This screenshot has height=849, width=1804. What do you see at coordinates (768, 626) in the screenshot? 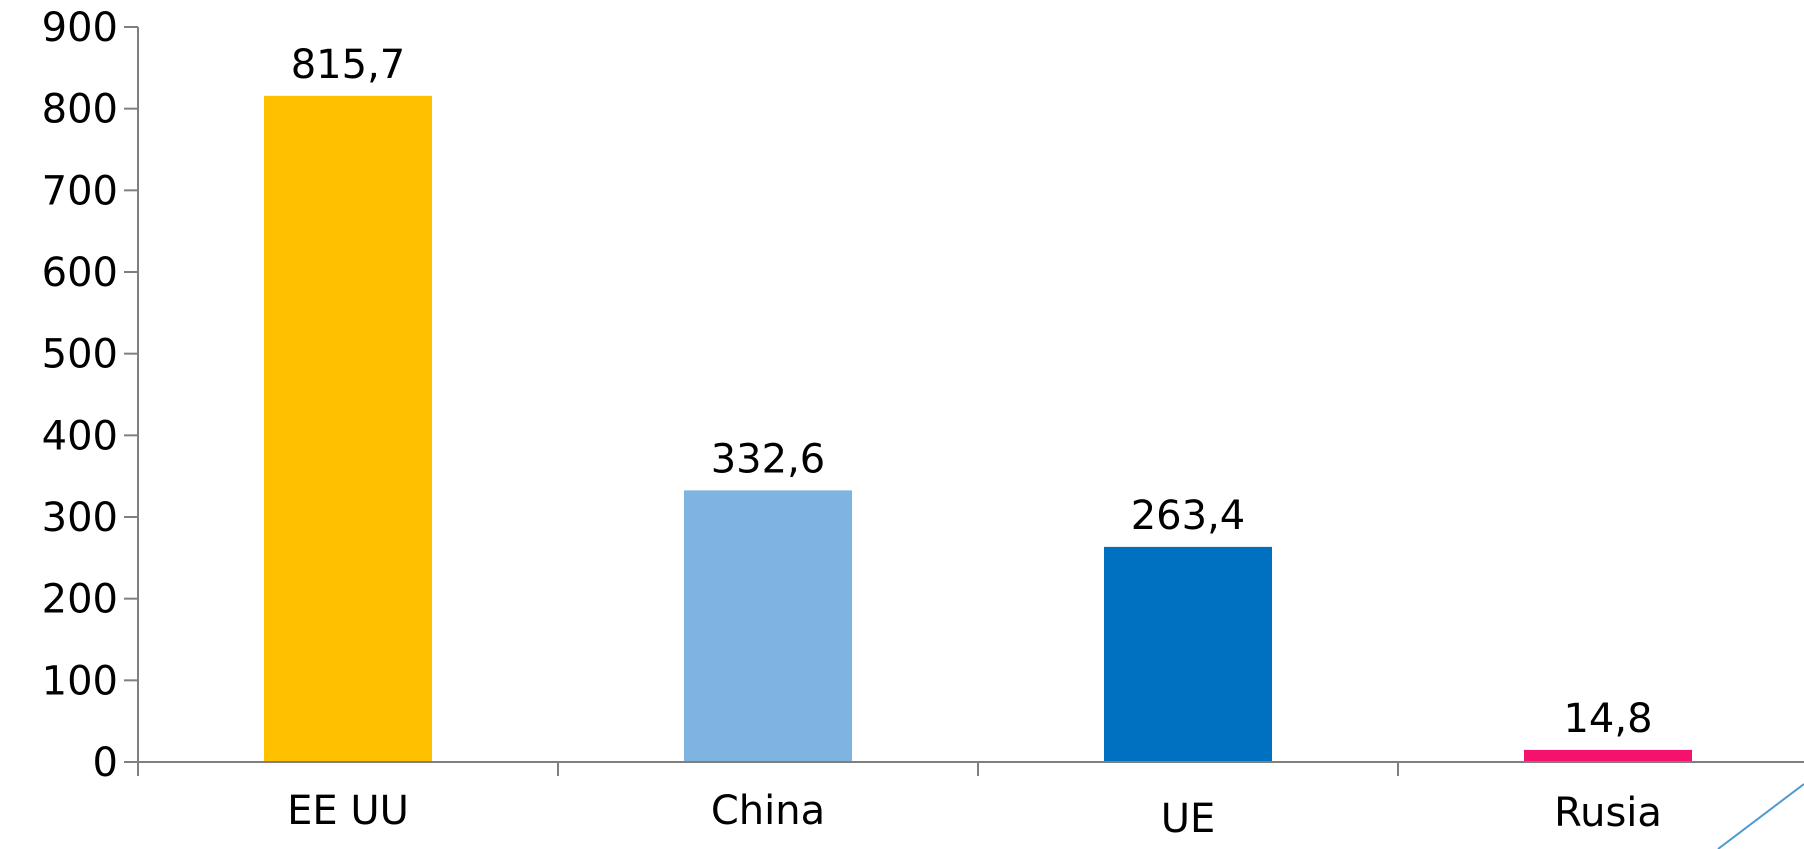
I see `bar-china` at bounding box center [768, 626].